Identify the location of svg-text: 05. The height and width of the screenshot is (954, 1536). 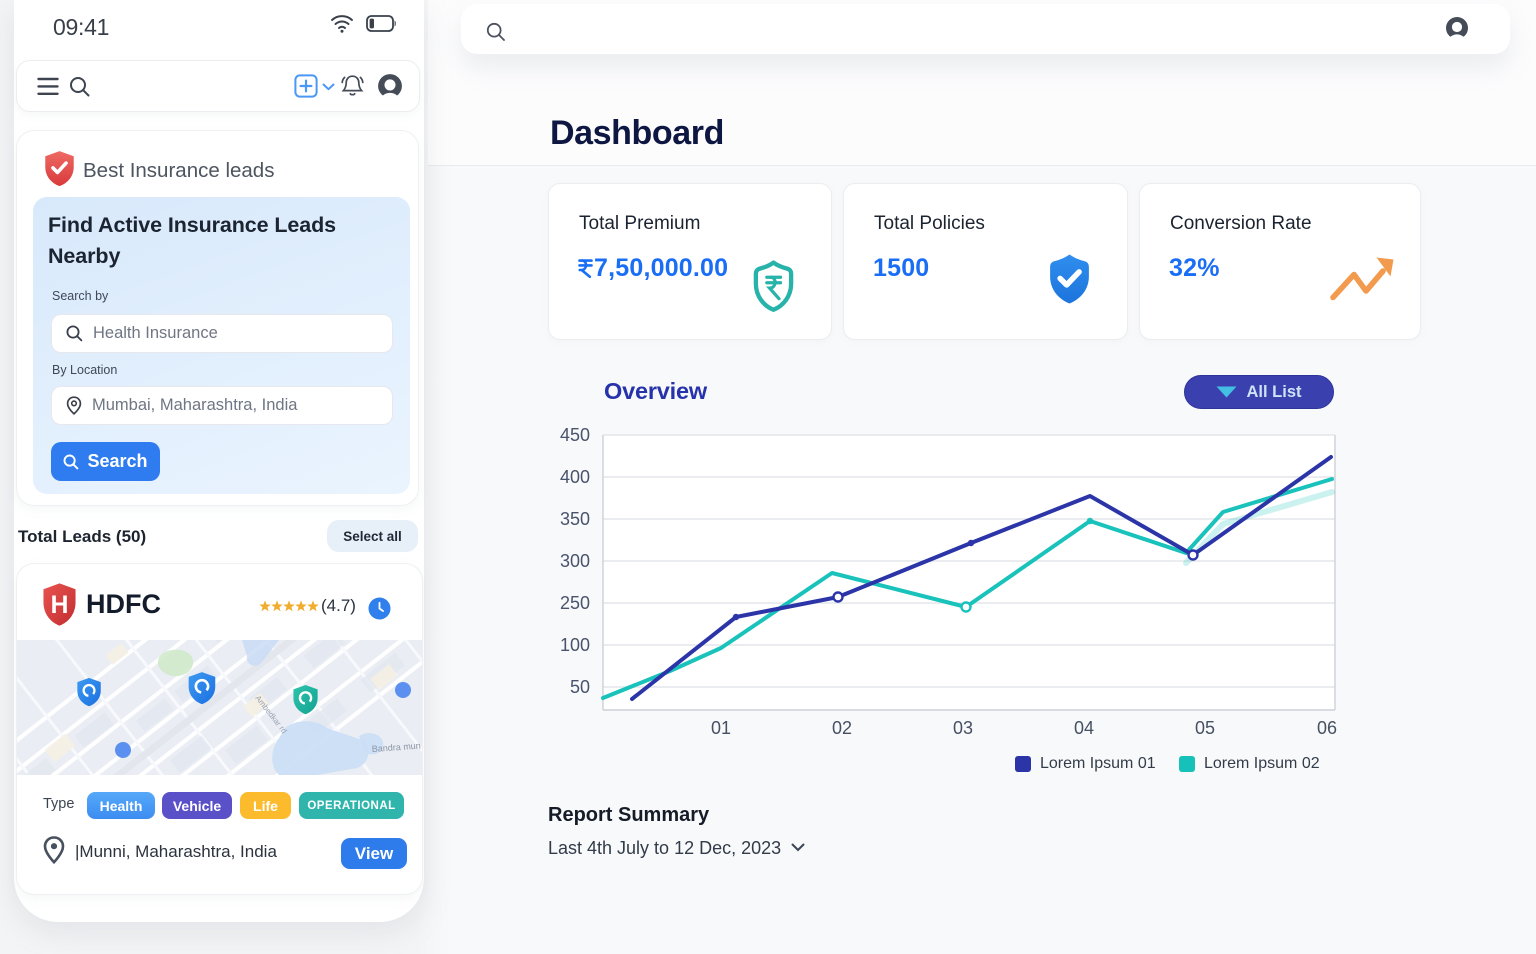
(1205, 728).